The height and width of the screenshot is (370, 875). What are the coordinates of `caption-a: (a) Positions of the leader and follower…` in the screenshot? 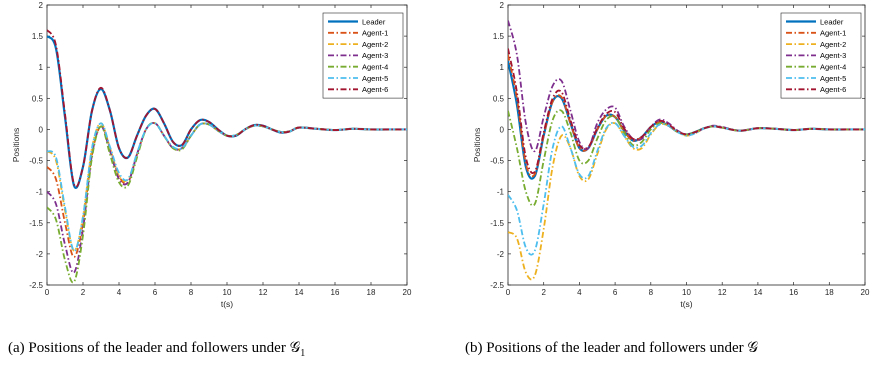 It's located at (156, 349).